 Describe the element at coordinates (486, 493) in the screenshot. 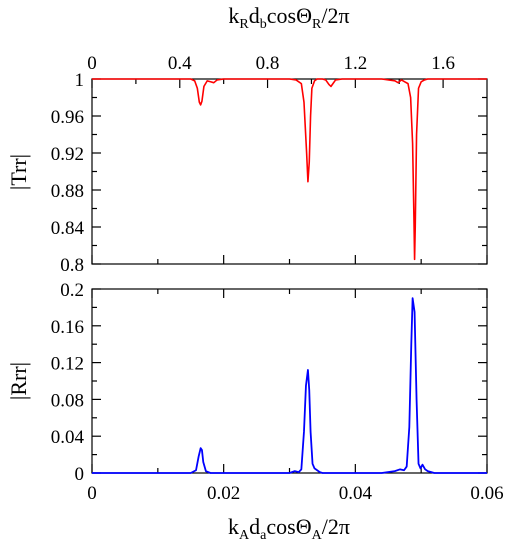

I see `bottom-xtick-label: 0.06` at that location.